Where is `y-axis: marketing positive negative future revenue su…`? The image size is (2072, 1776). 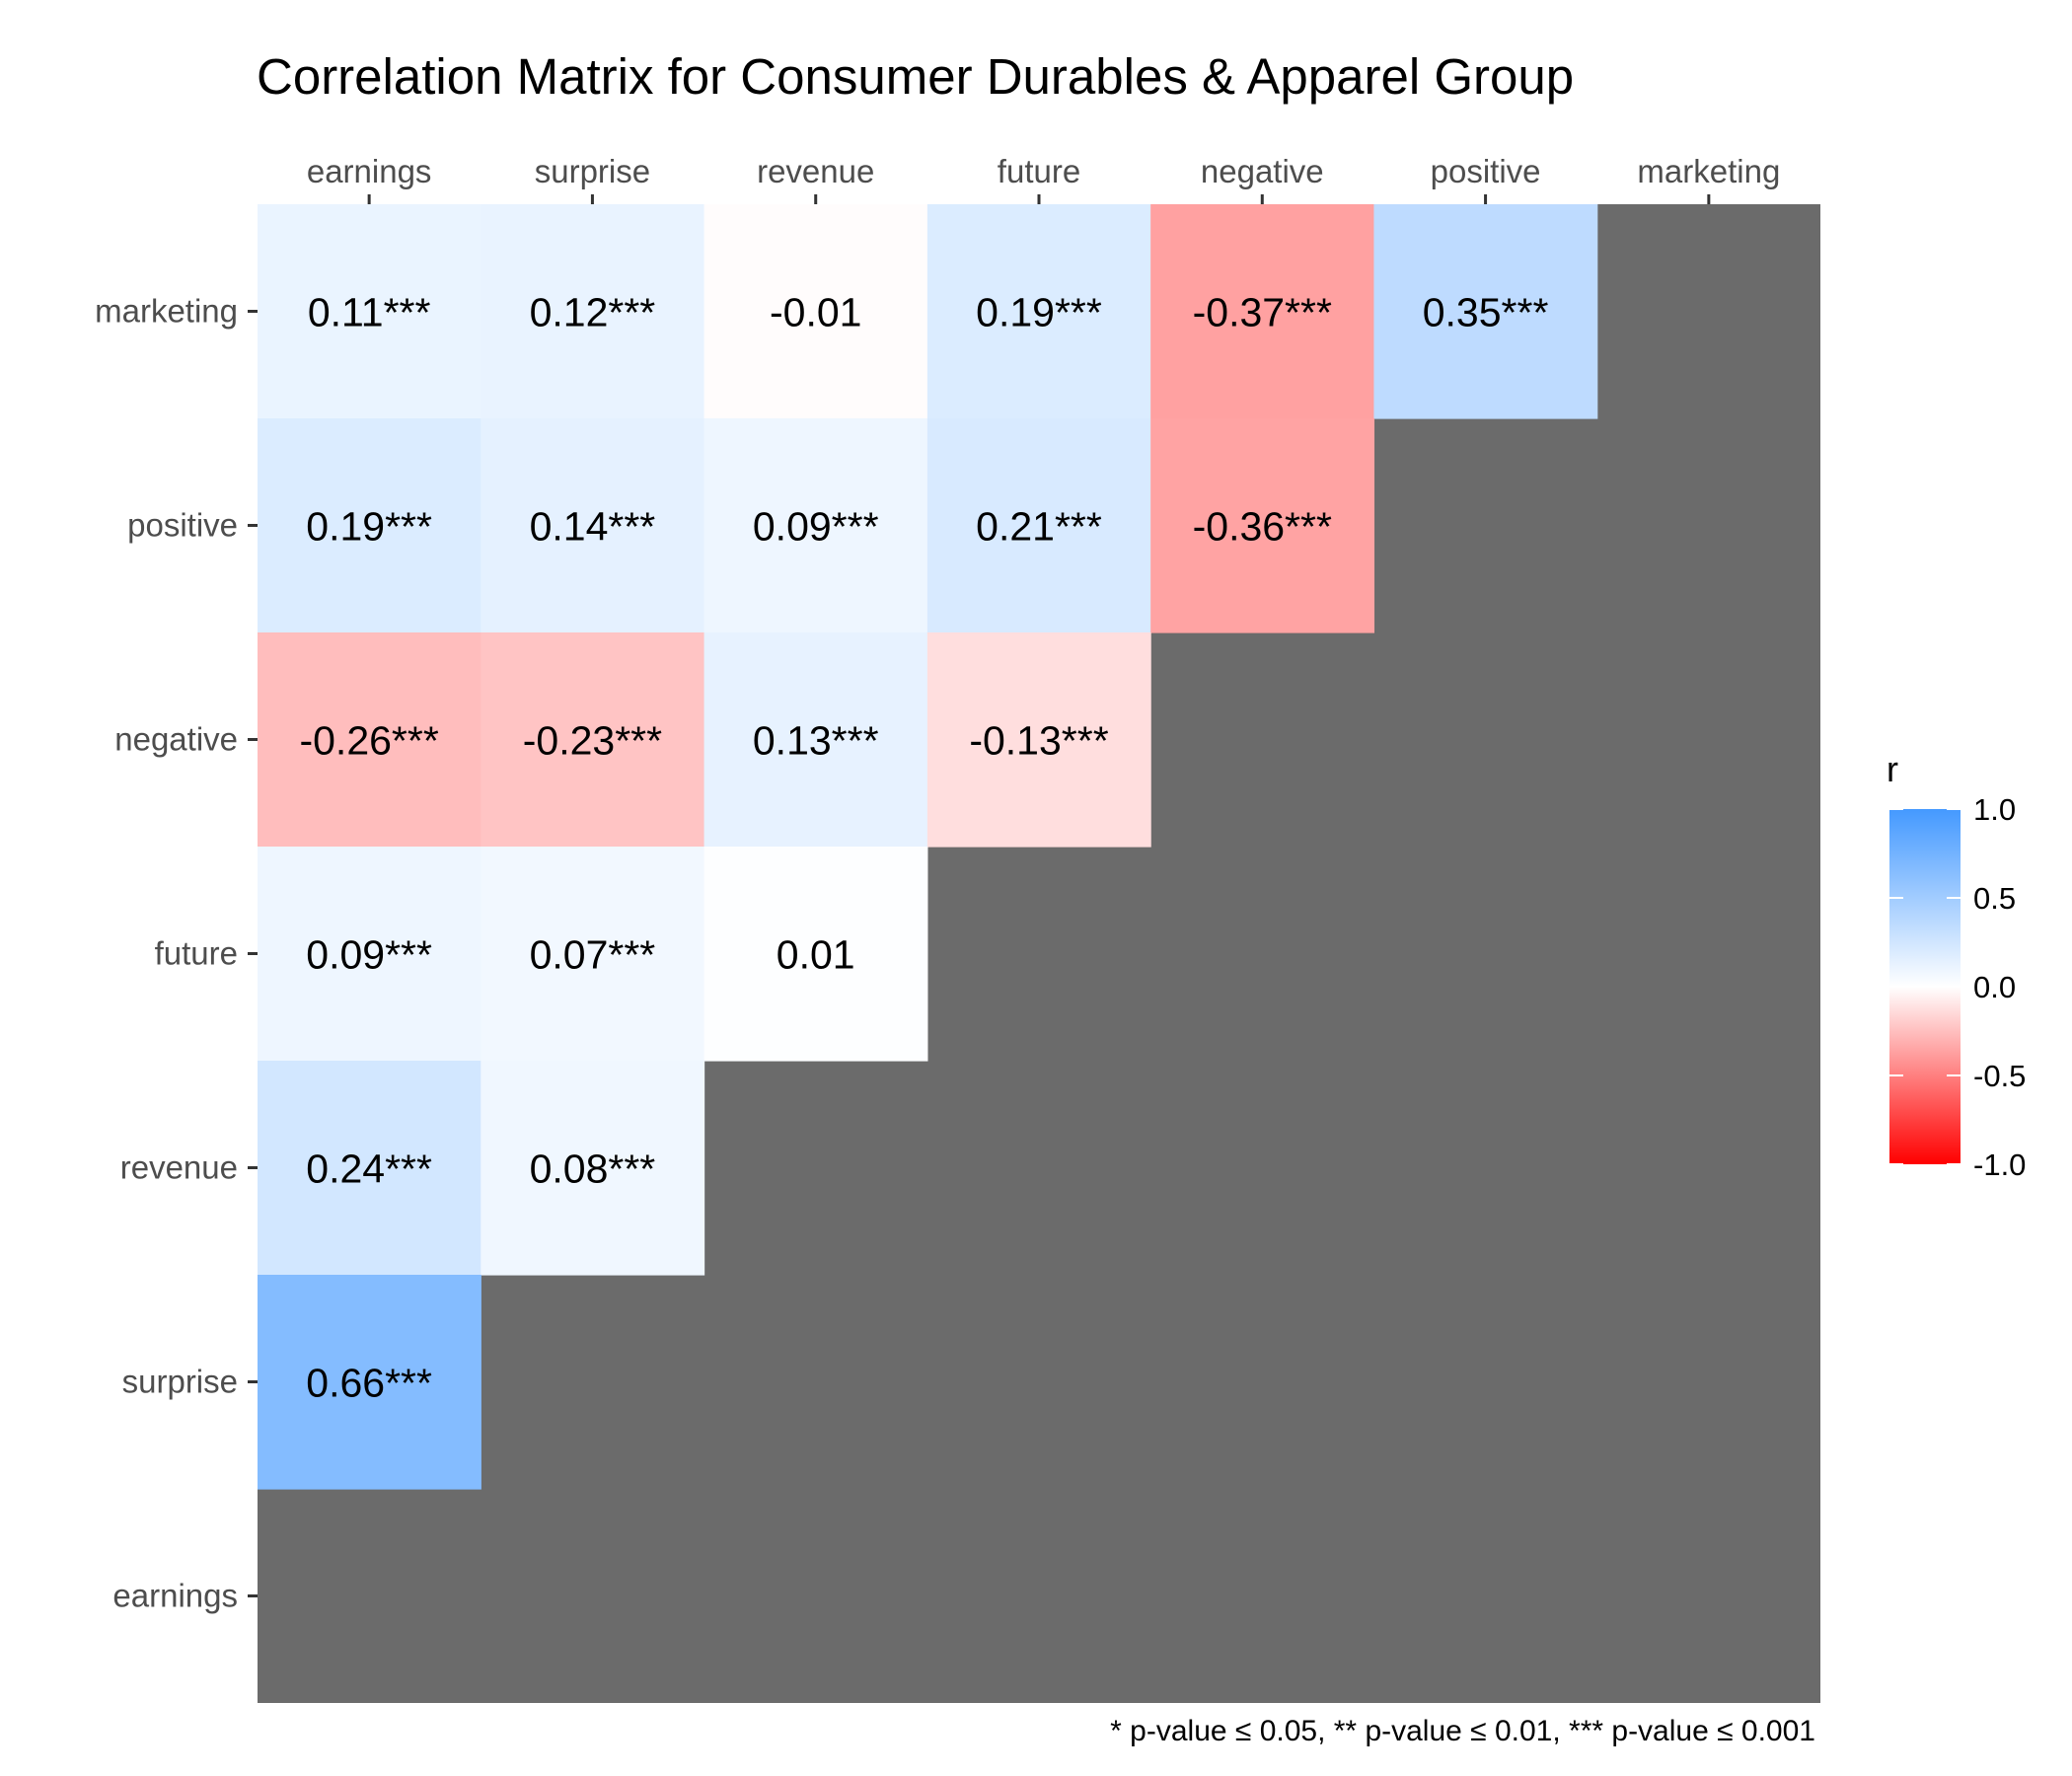 y-axis: marketing positive negative future revenue su… is located at coordinates (177, 954).